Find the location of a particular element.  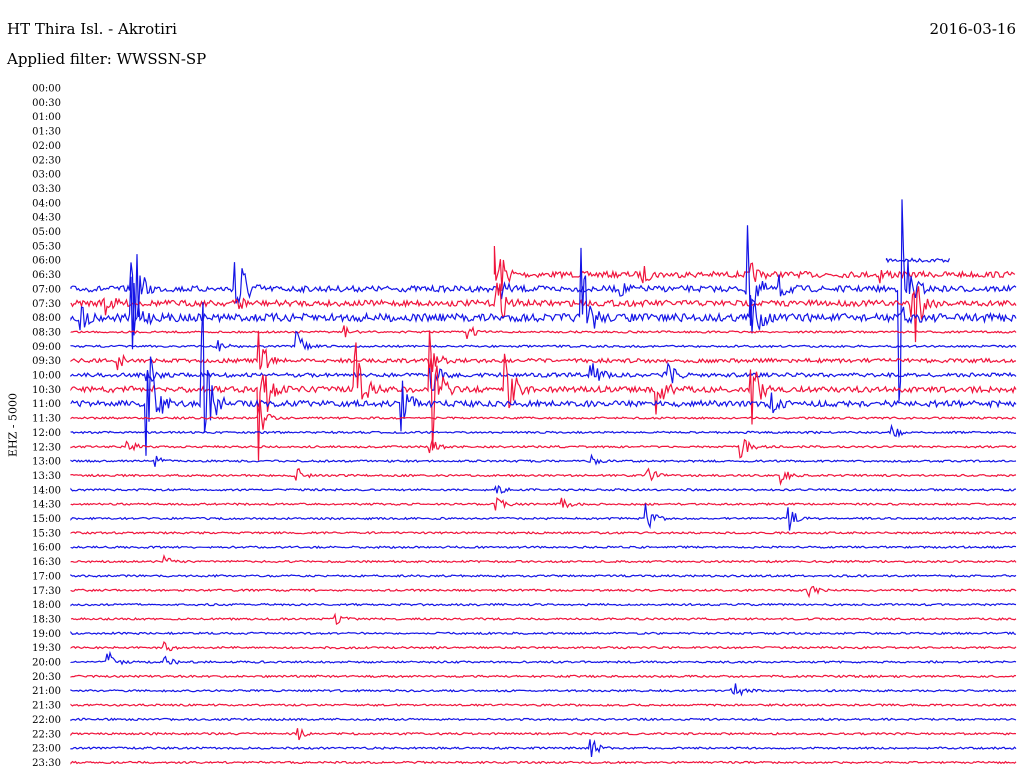

time-tick-label: 14:00 is located at coordinates (46, 490).